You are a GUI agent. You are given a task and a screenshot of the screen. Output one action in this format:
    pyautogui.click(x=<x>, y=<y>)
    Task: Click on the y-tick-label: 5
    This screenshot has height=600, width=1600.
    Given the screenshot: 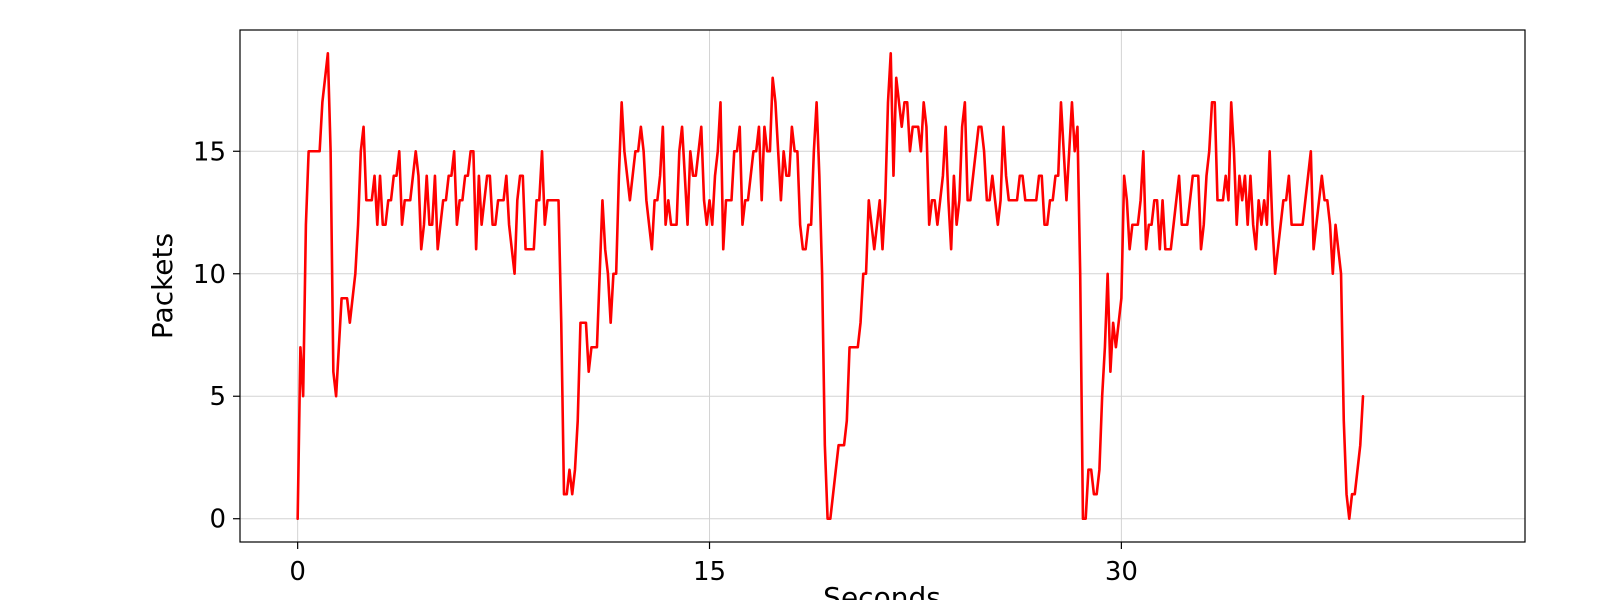 What is the action you would take?
    pyautogui.click(x=217, y=397)
    